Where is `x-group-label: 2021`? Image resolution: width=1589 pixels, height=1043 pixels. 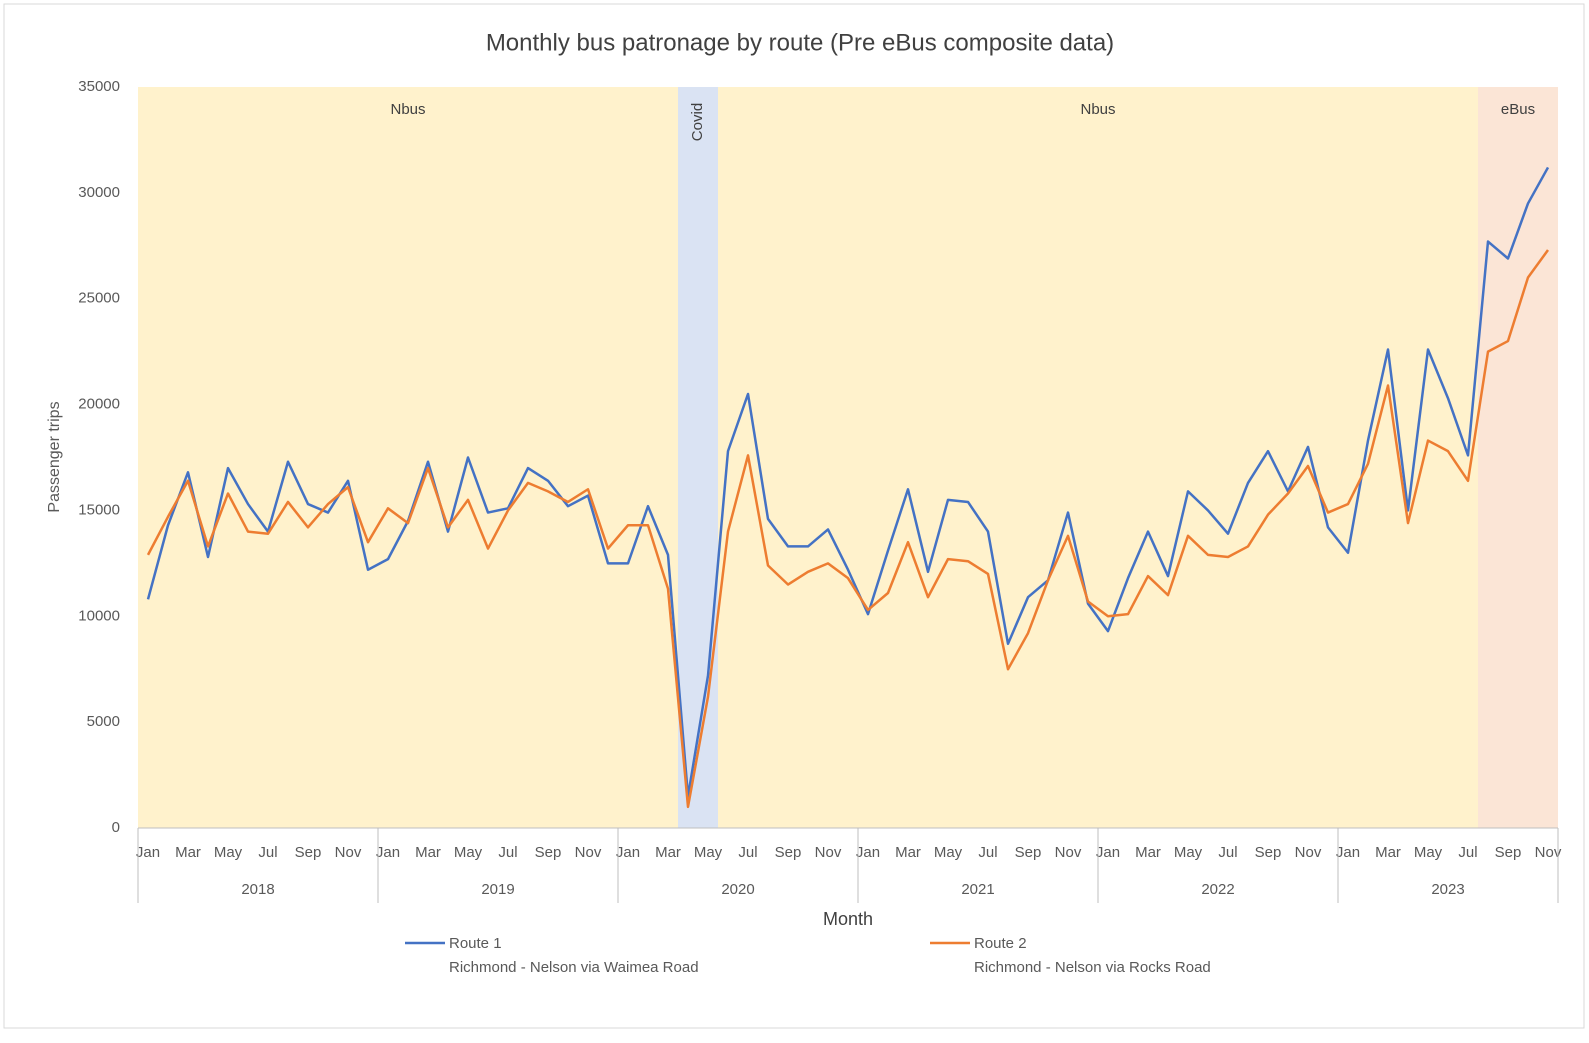 x-group-label: 2021 is located at coordinates (977, 889).